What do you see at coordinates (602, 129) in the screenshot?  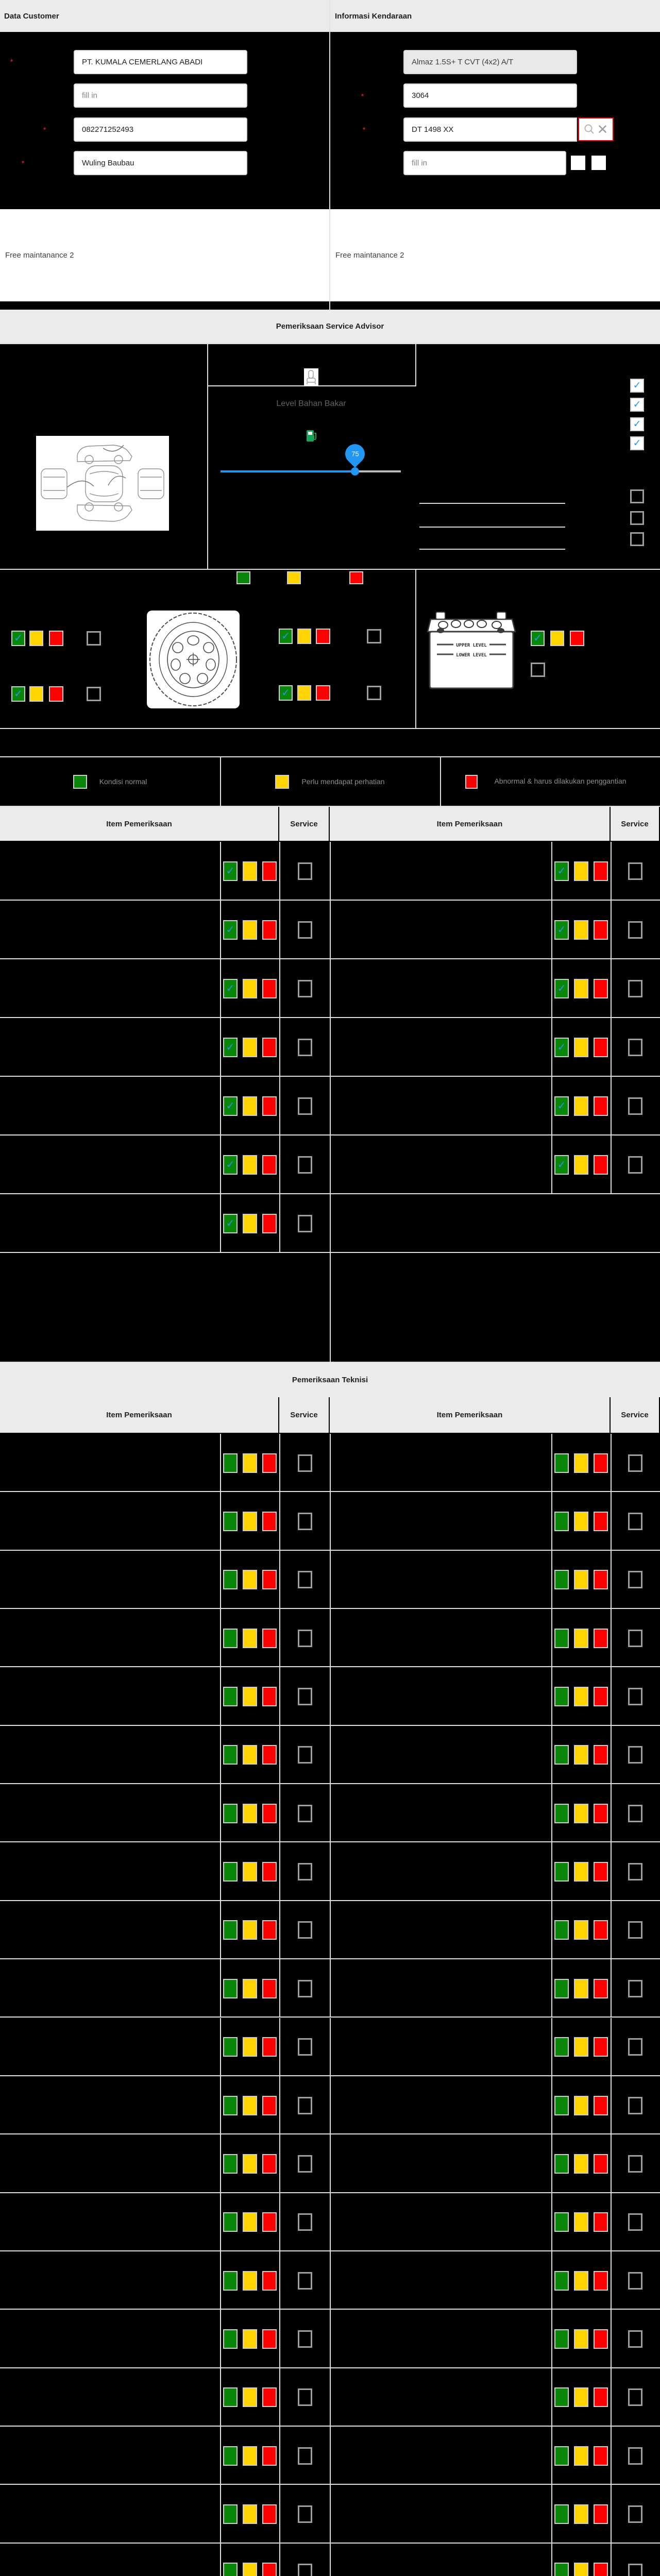 I see `clear-icon: ✕` at bounding box center [602, 129].